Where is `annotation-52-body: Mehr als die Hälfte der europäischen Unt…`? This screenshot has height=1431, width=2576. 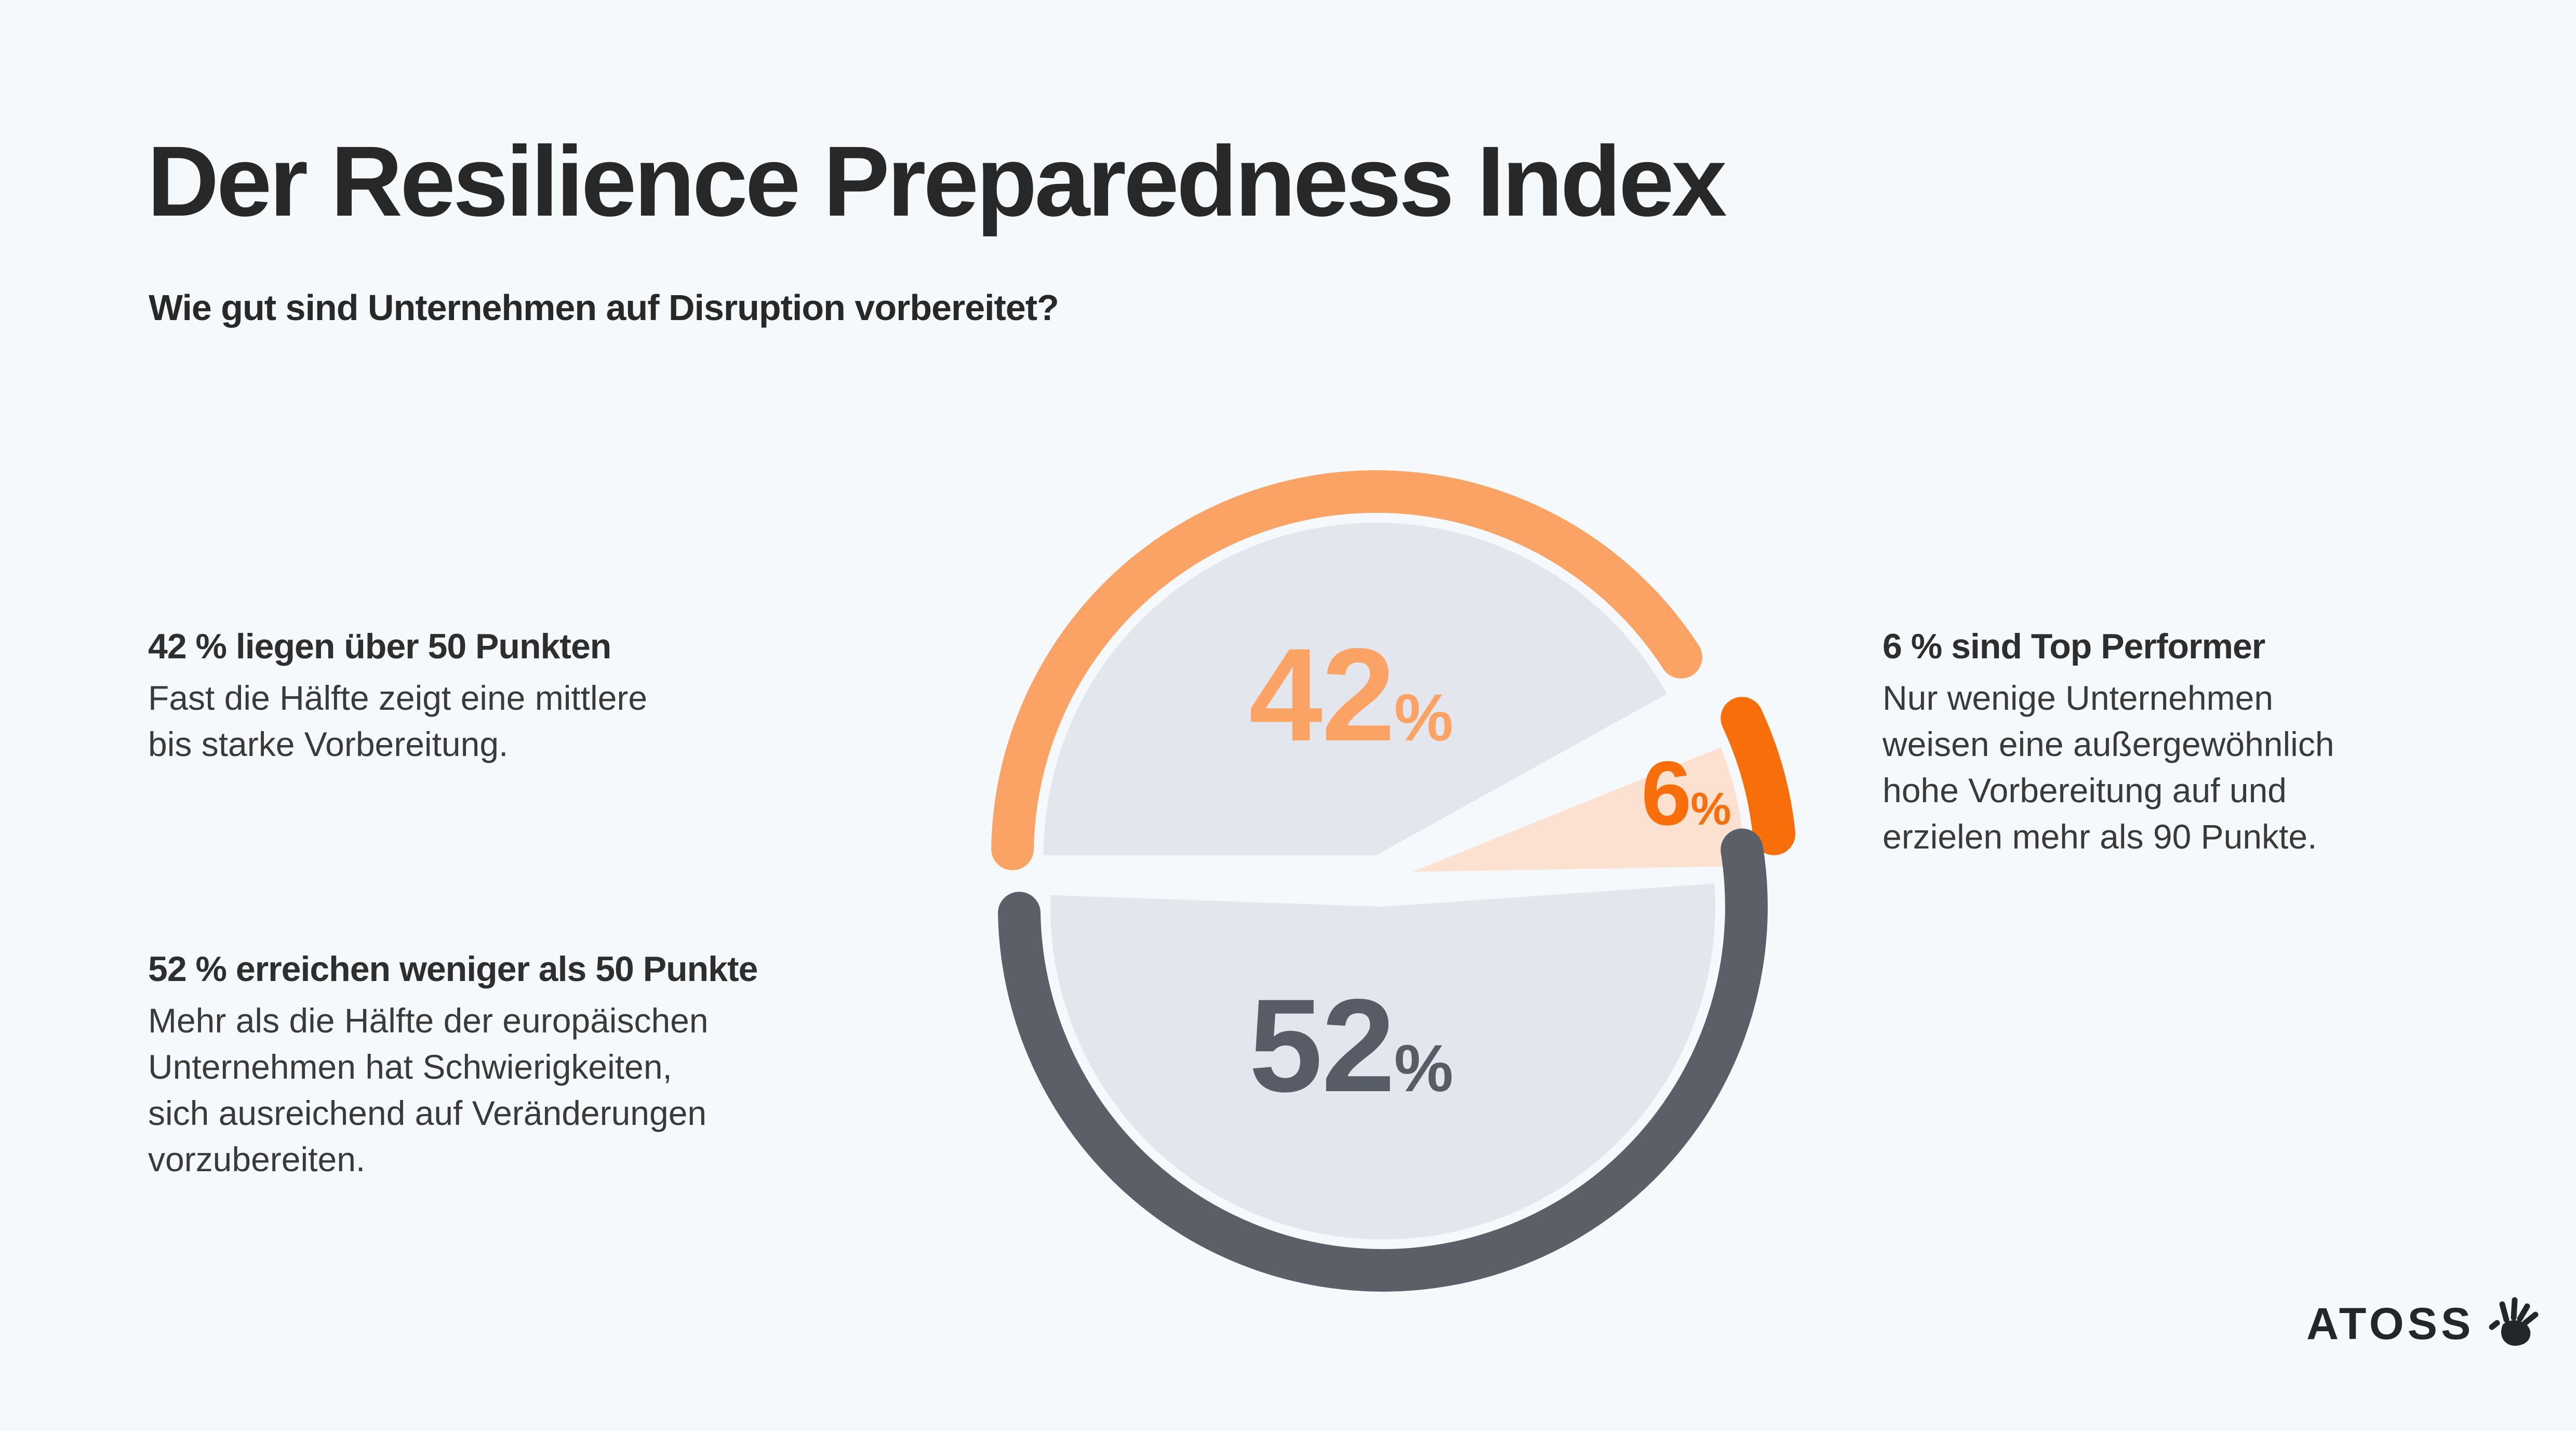 annotation-52-body: Mehr als die Hälfte der europäischen Unt… is located at coordinates (428, 1089).